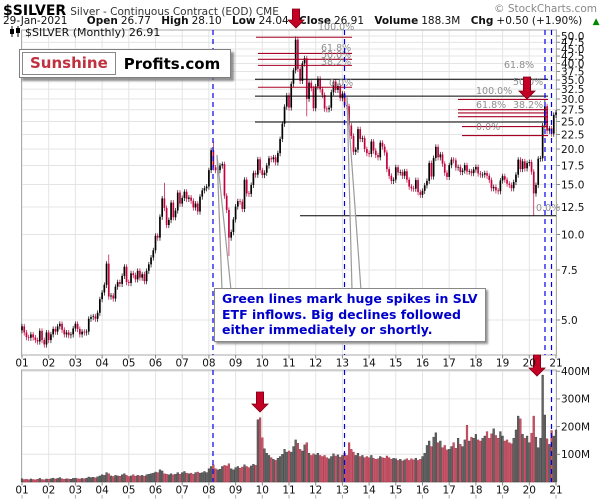  I want to click on svg-text: 35.0, so click(572, 81).